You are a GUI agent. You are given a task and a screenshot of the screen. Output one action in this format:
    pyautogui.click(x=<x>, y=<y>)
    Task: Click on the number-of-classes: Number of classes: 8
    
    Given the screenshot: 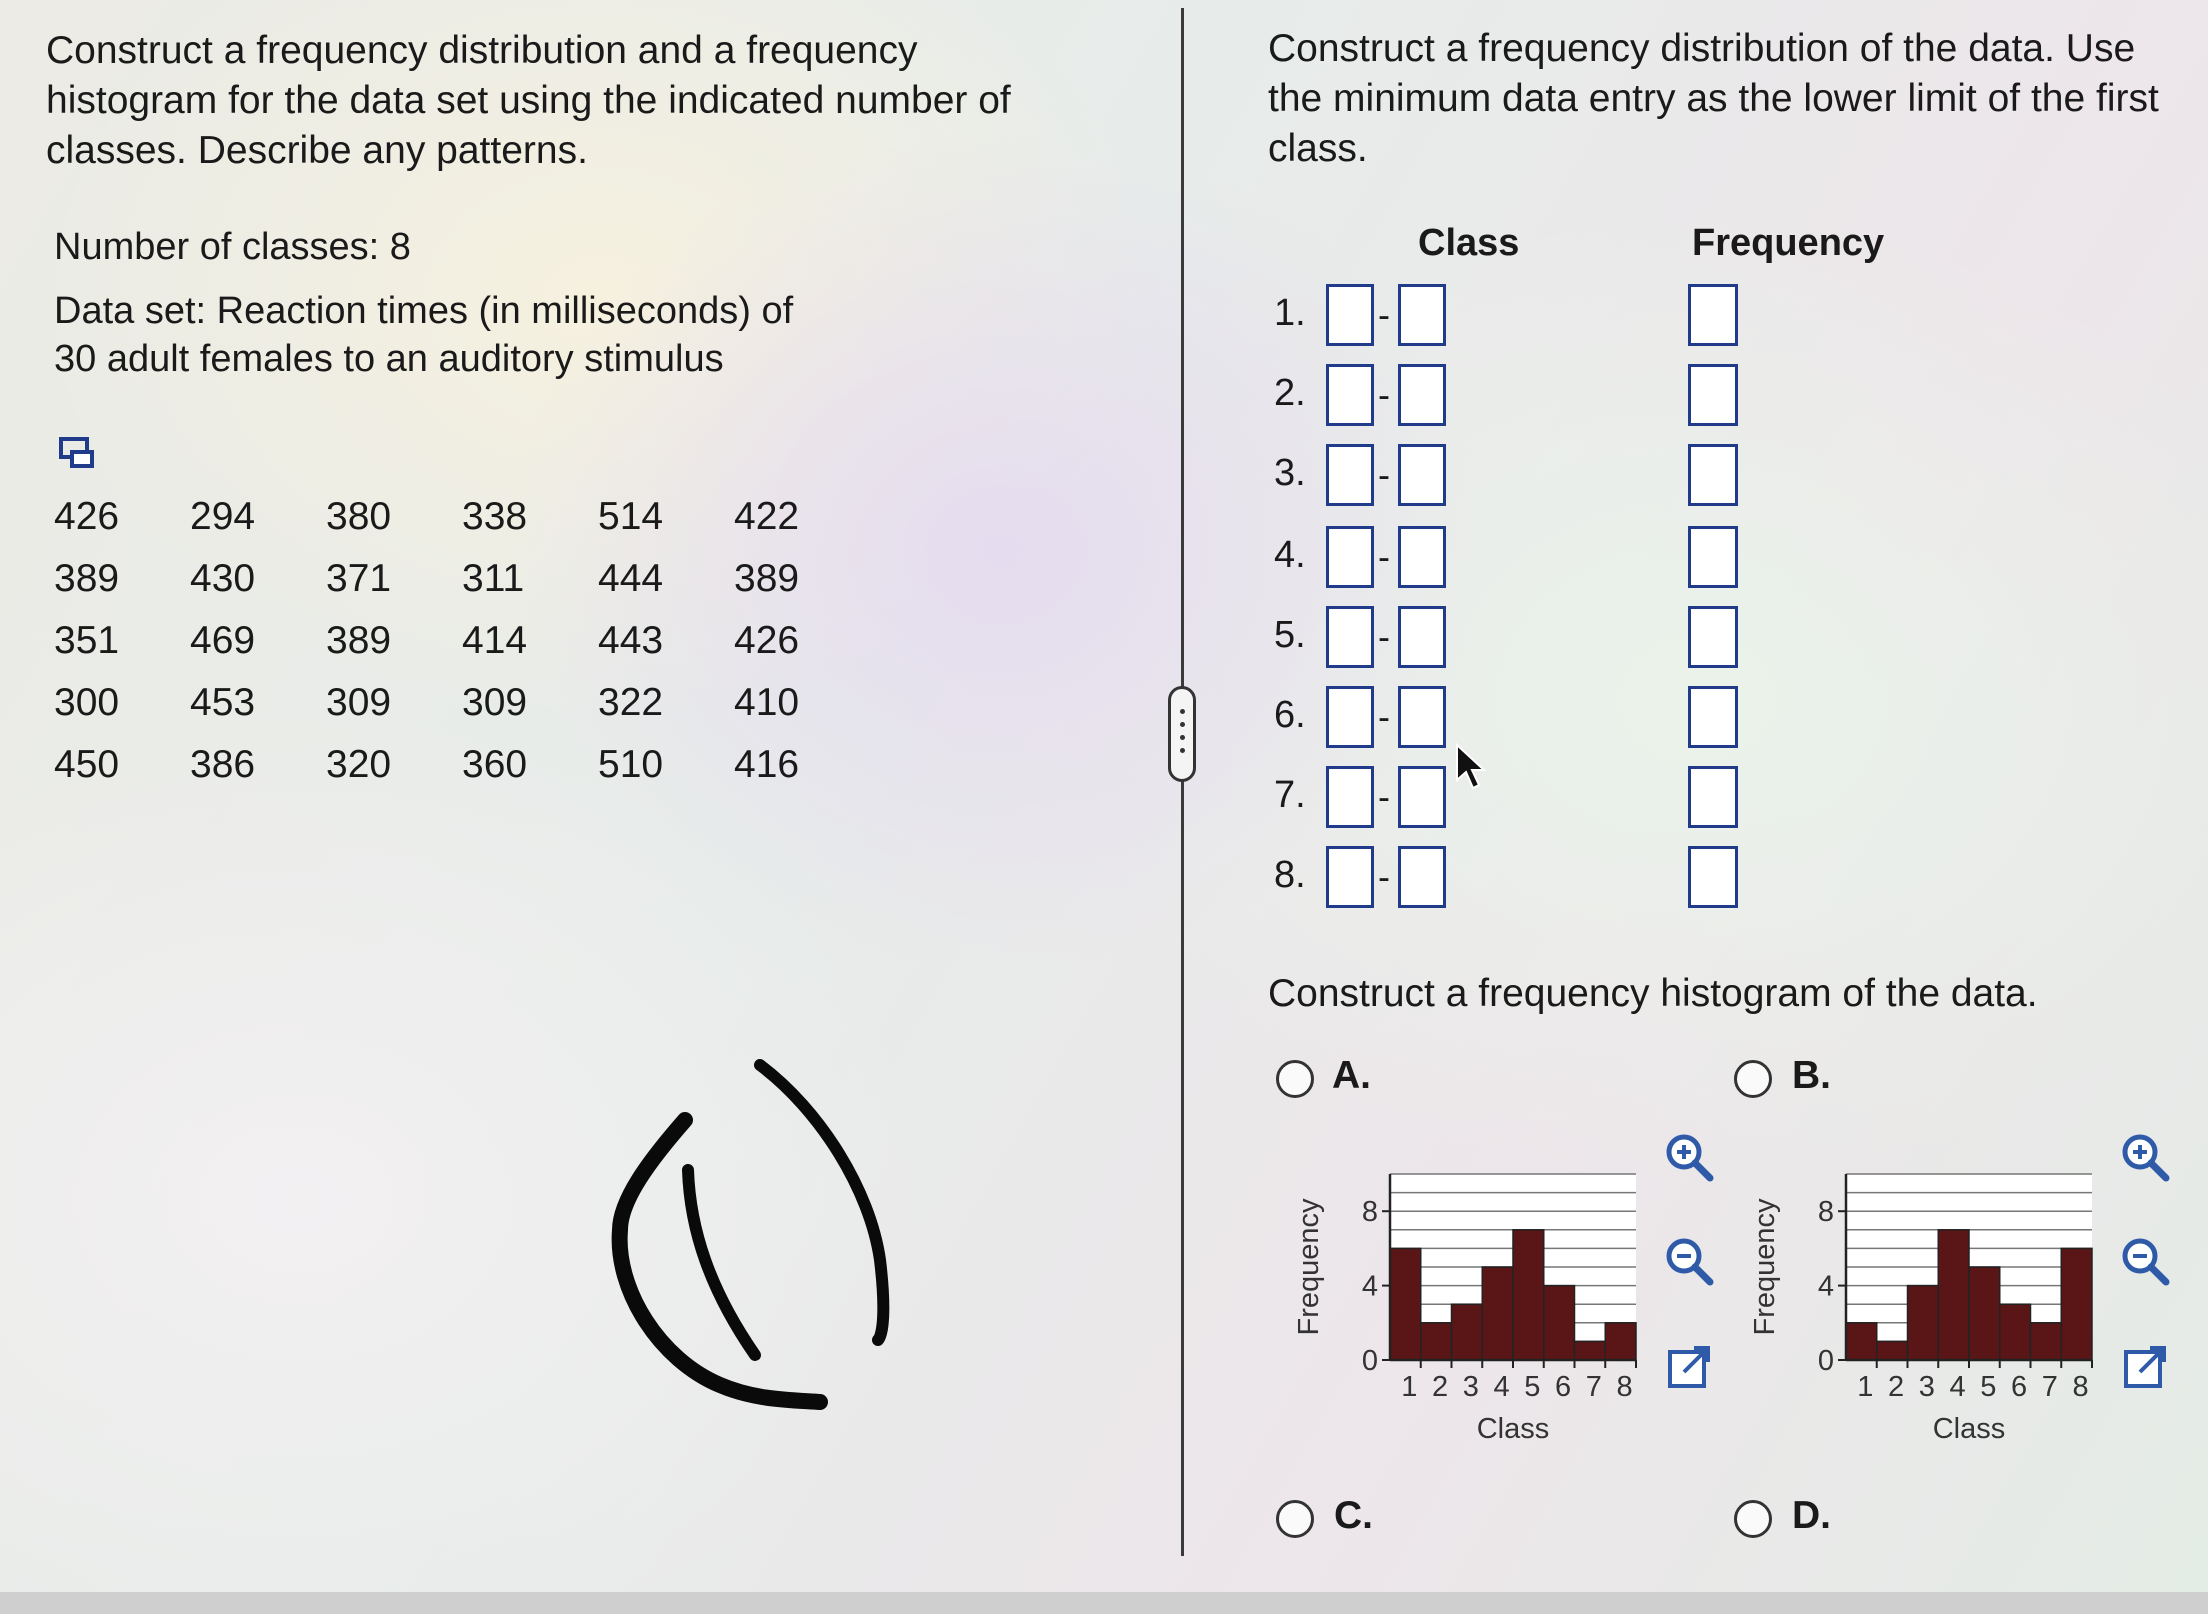 What is the action you would take?
    pyautogui.click(x=232, y=247)
    